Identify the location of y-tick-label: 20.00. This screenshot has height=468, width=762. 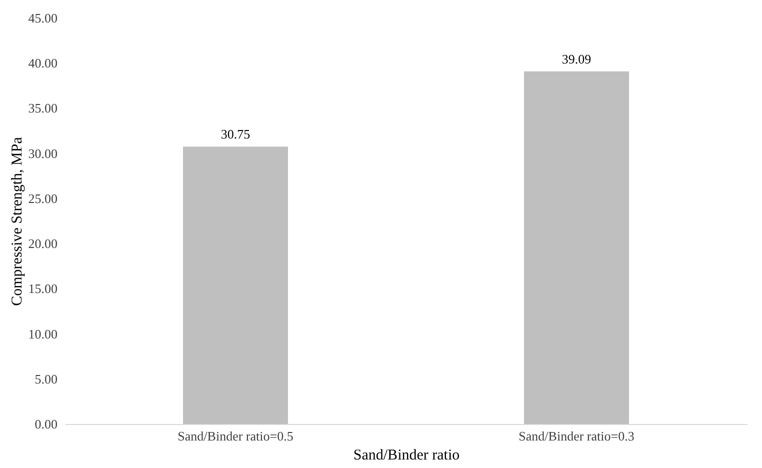
(43, 244).